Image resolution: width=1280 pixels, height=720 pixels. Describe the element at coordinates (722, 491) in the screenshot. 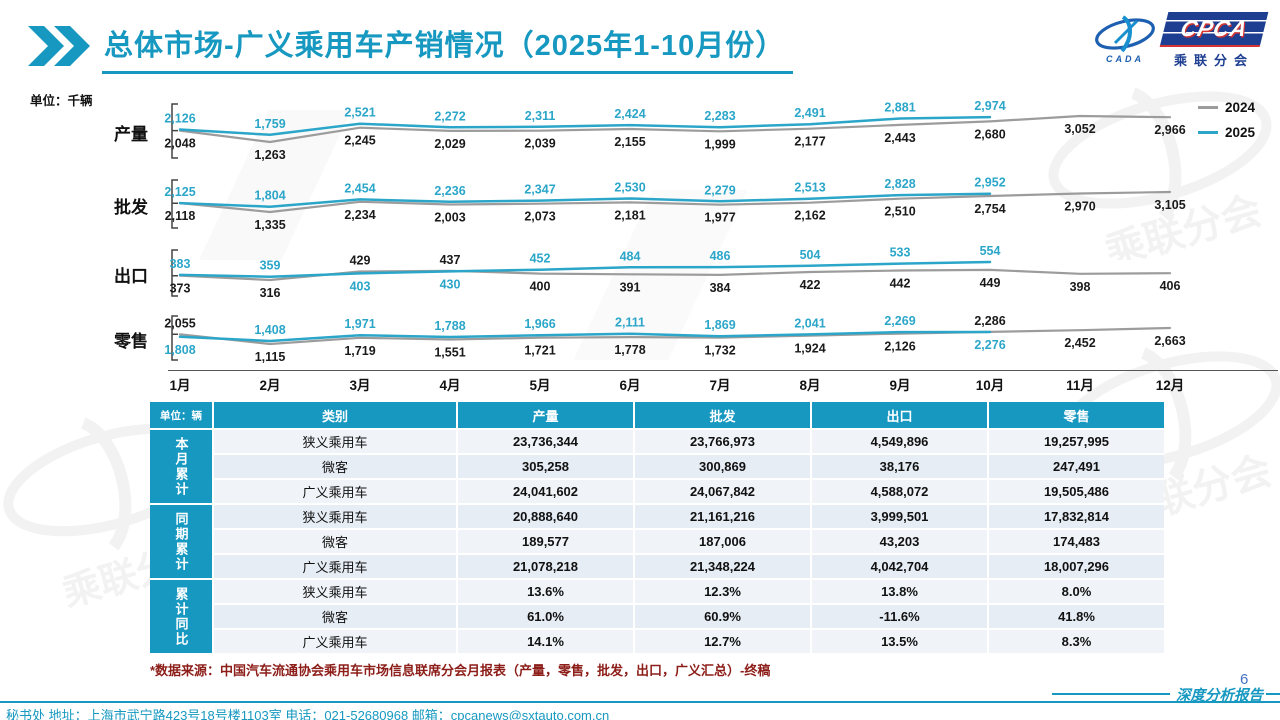

I see `table-value-cell: 24,067,842` at that location.